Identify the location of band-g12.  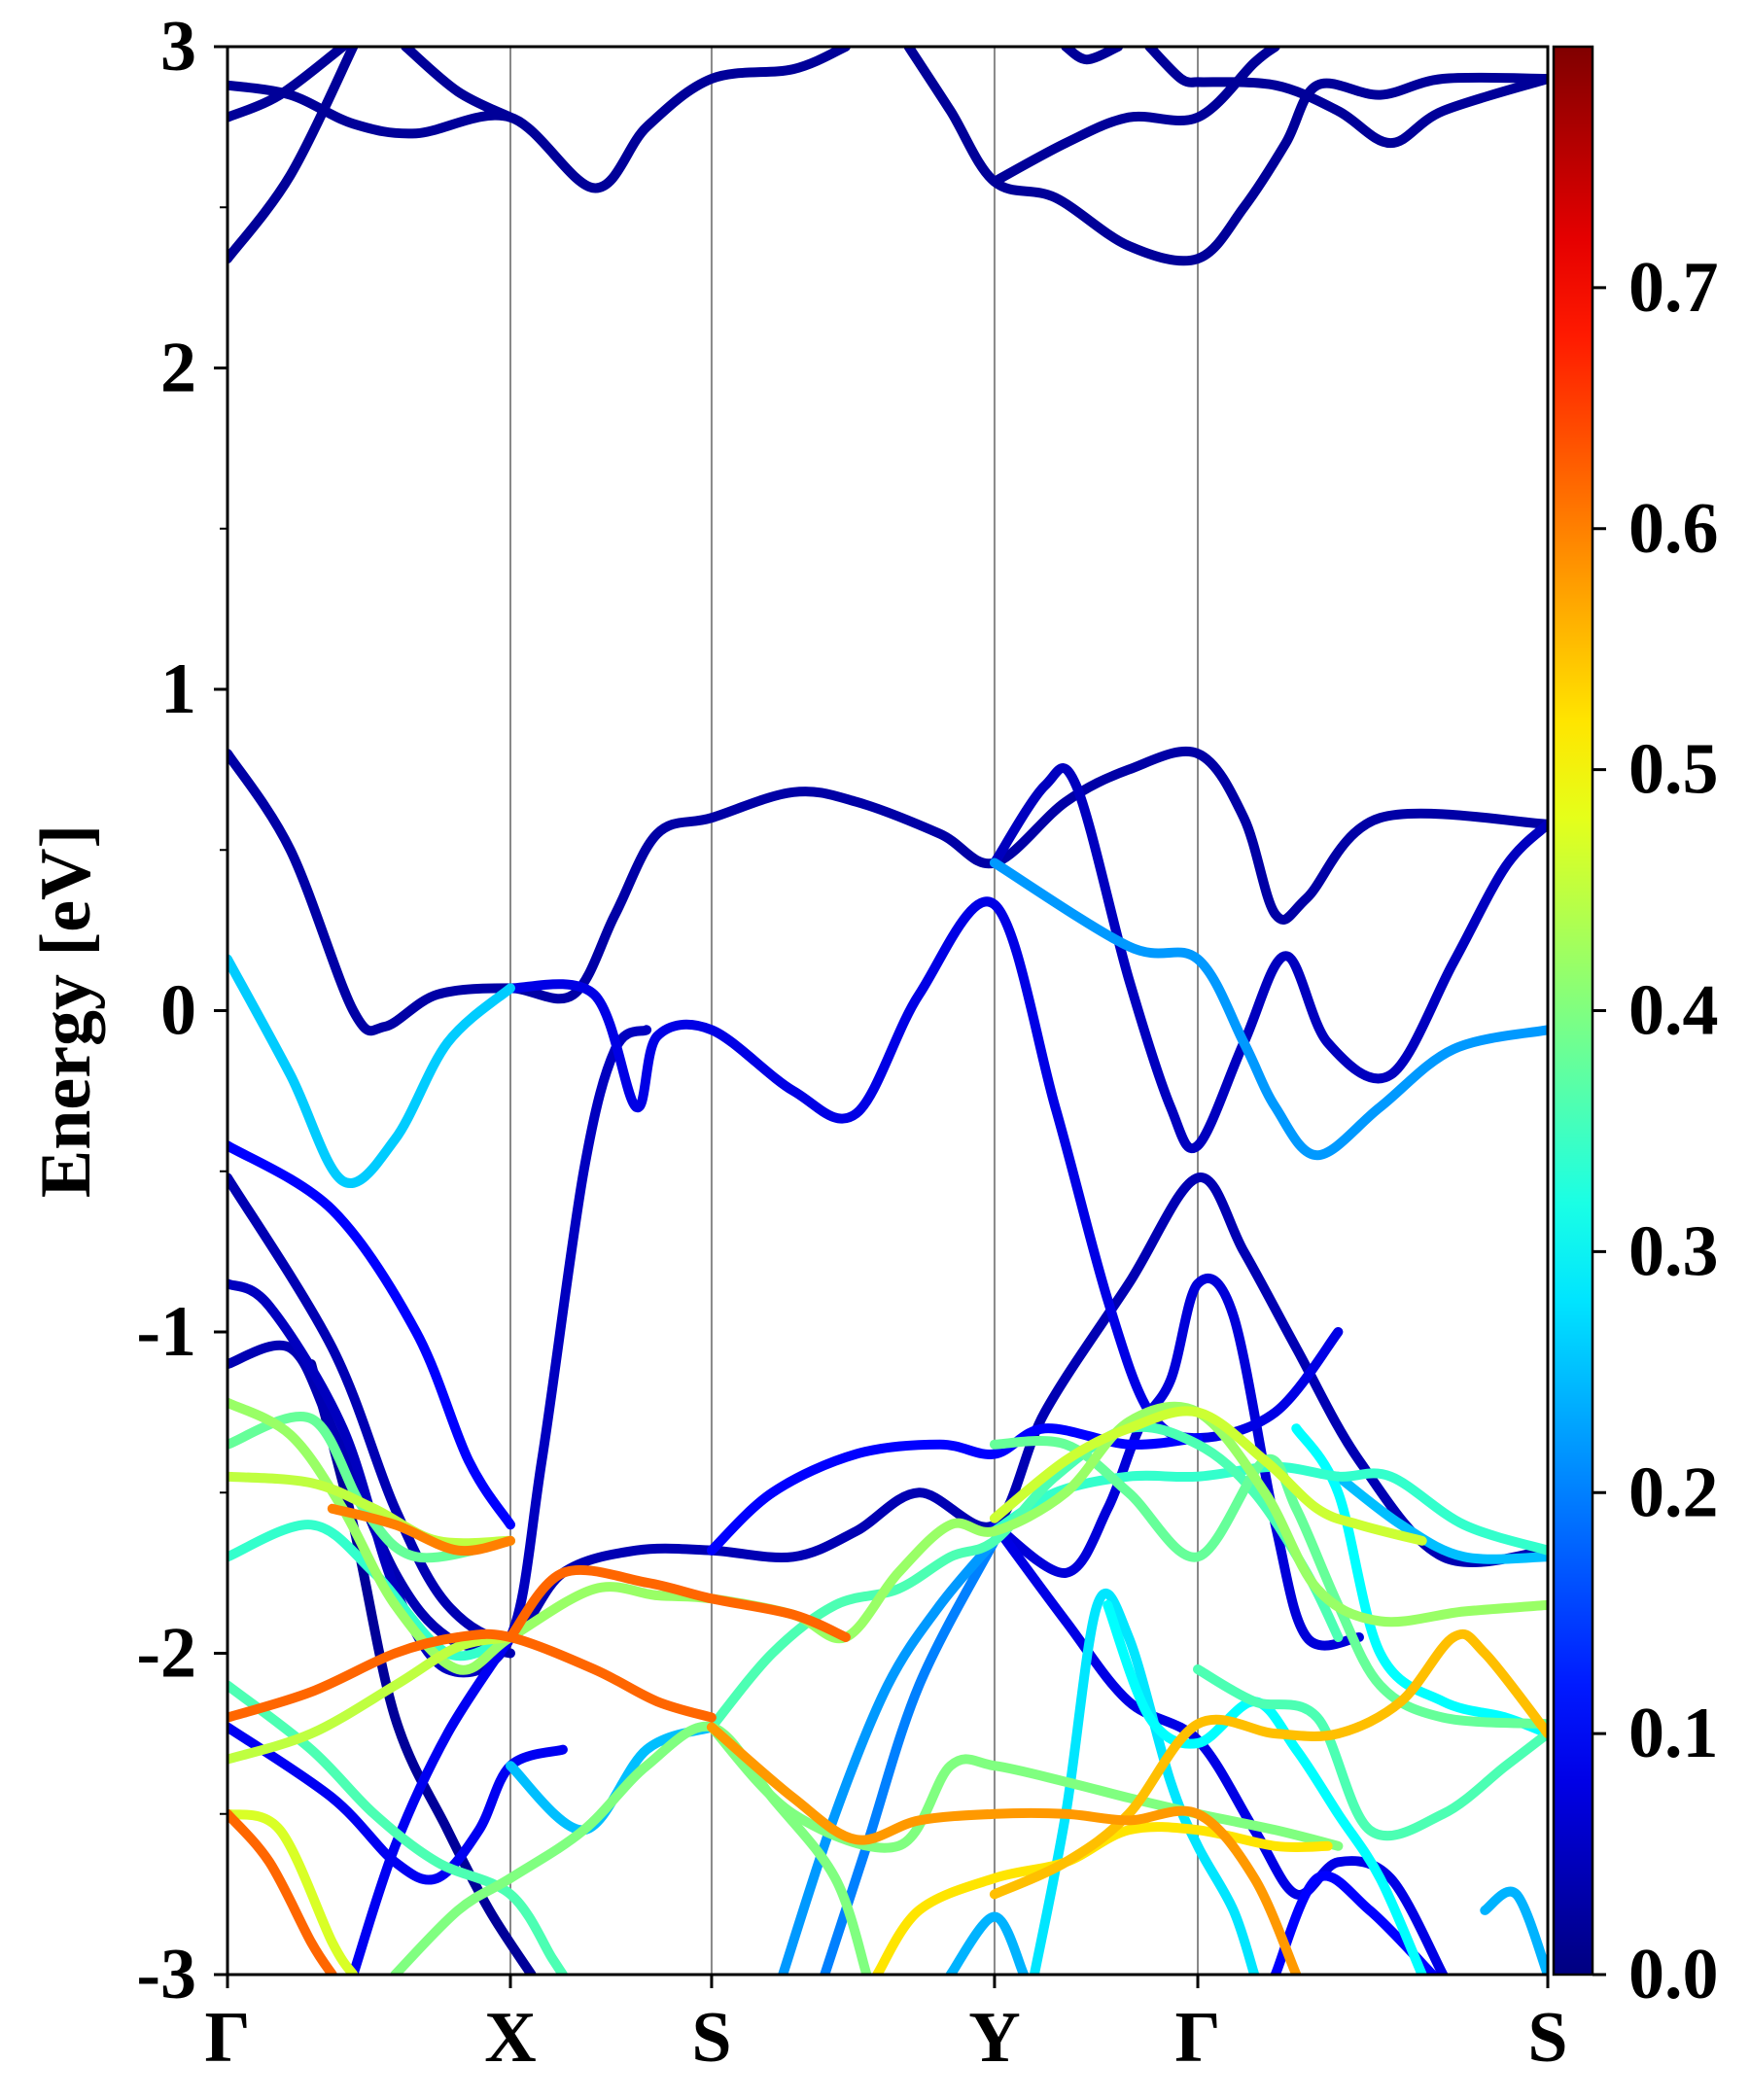
(631, 1848).